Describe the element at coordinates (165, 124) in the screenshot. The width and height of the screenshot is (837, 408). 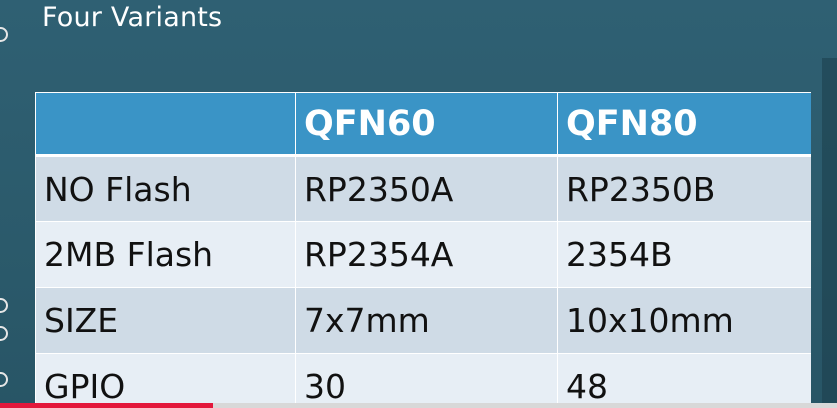
I see `table-header-cell` at that location.